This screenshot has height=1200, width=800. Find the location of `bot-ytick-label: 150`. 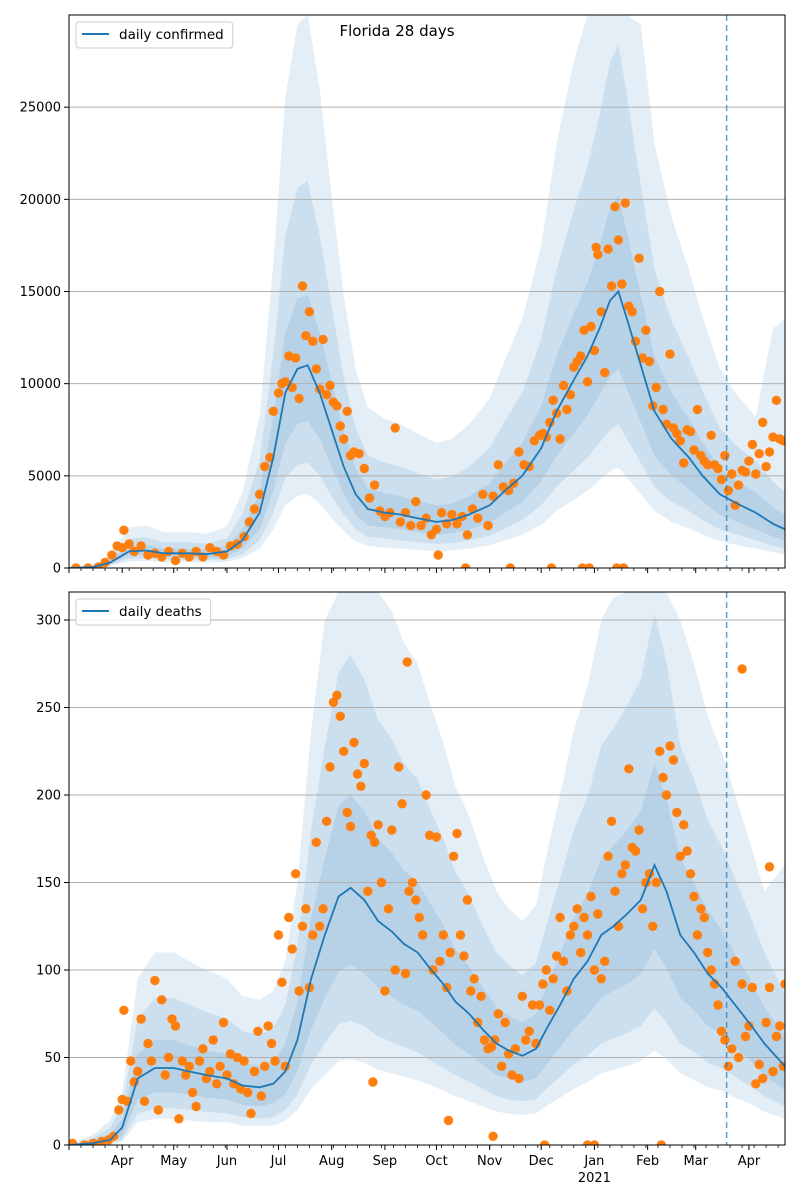

bot-ytick-label: 150 is located at coordinates (48, 883).